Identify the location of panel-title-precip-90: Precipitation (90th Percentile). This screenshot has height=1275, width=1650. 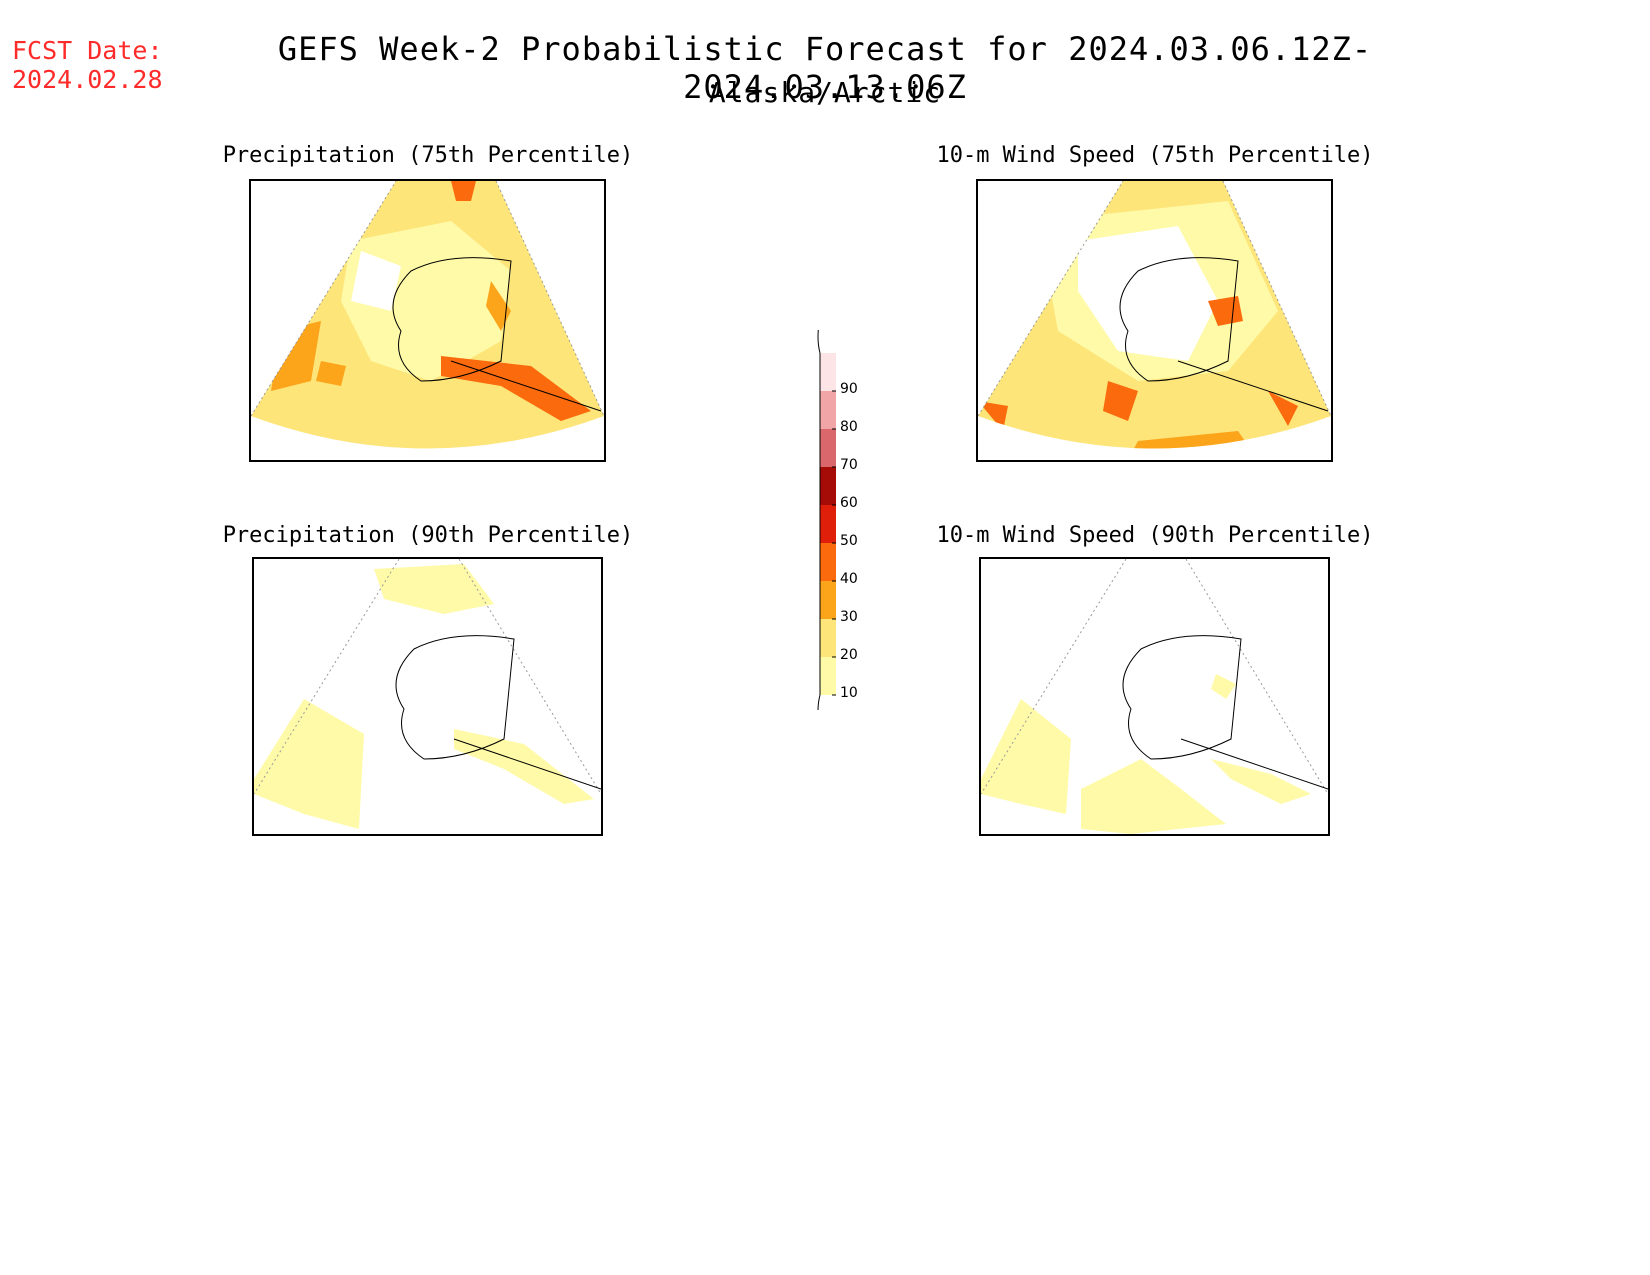
(428, 535).